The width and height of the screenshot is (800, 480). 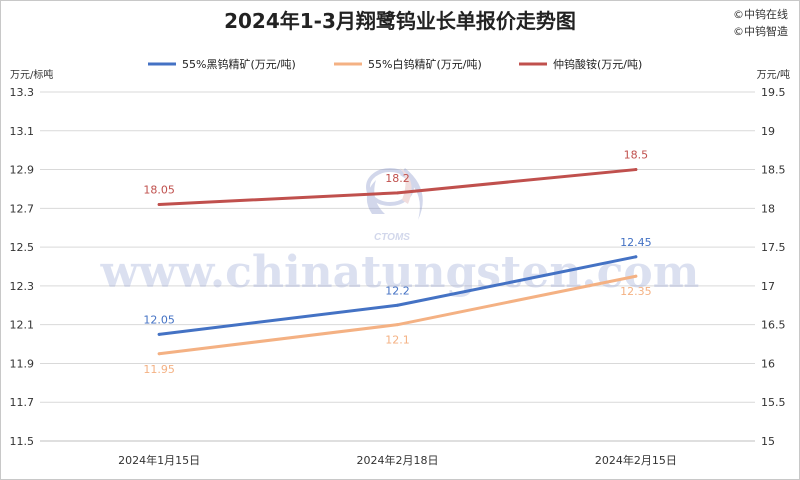 What do you see at coordinates (760, 14) in the screenshot?
I see `copyright-line-1: ©中钨在线` at bounding box center [760, 14].